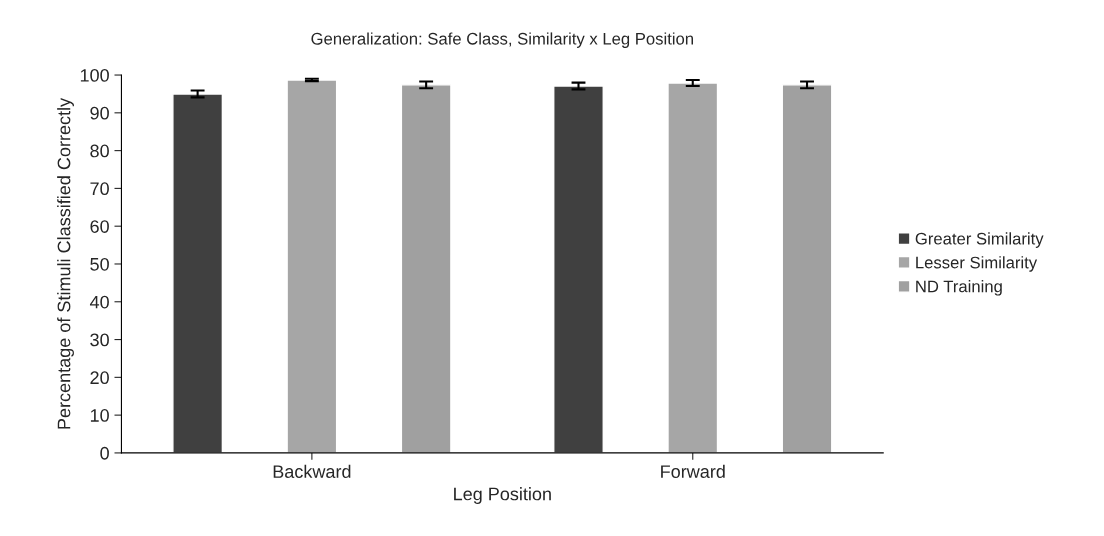  I want to click on legend-label: ND Training, so click(959, 288).